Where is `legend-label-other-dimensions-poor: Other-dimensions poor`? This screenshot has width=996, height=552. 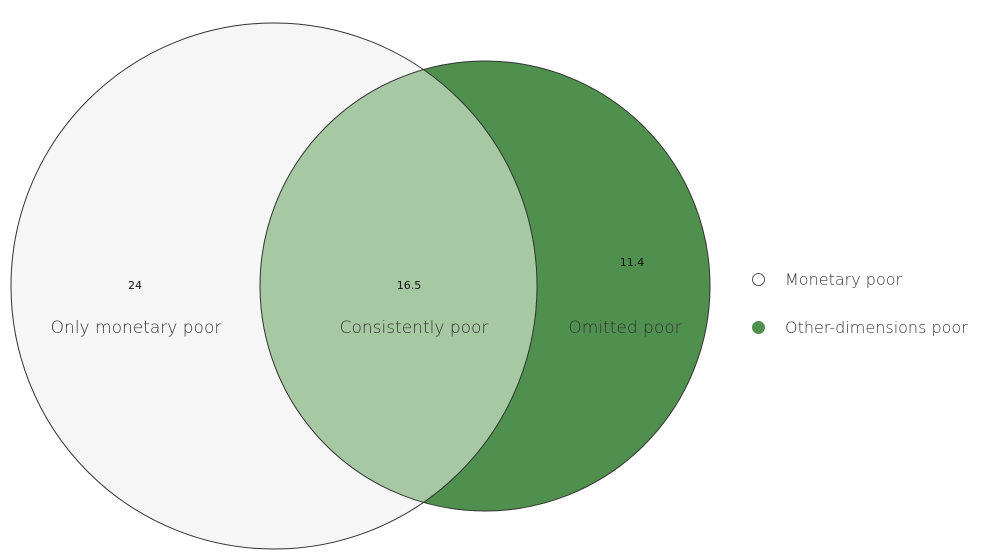 legend-label-other-dimensions-poor: Other-dimensions poor is located at coordinates (876, 327).